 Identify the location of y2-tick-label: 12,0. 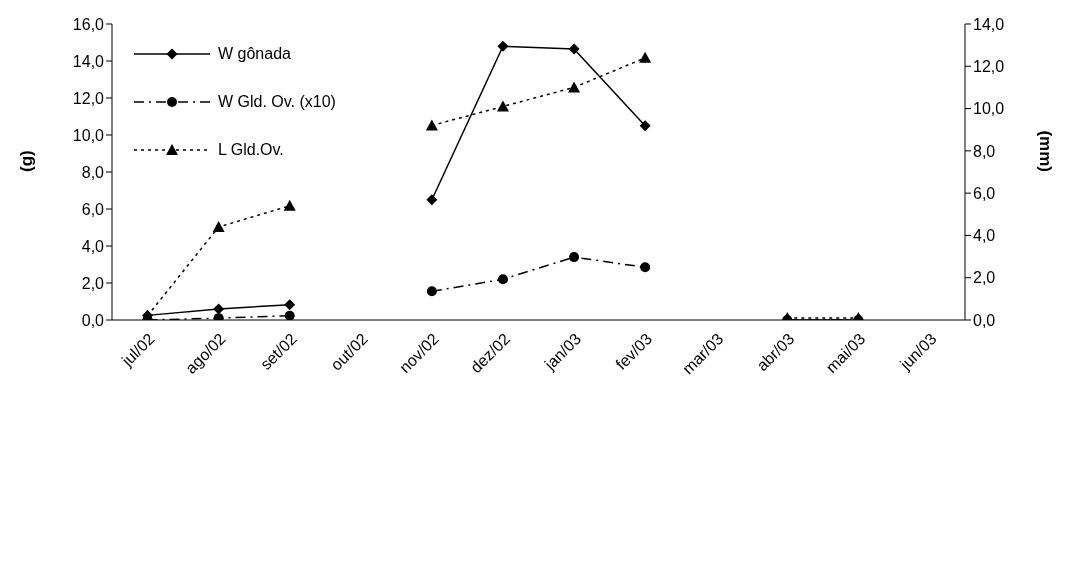
(989, 66).